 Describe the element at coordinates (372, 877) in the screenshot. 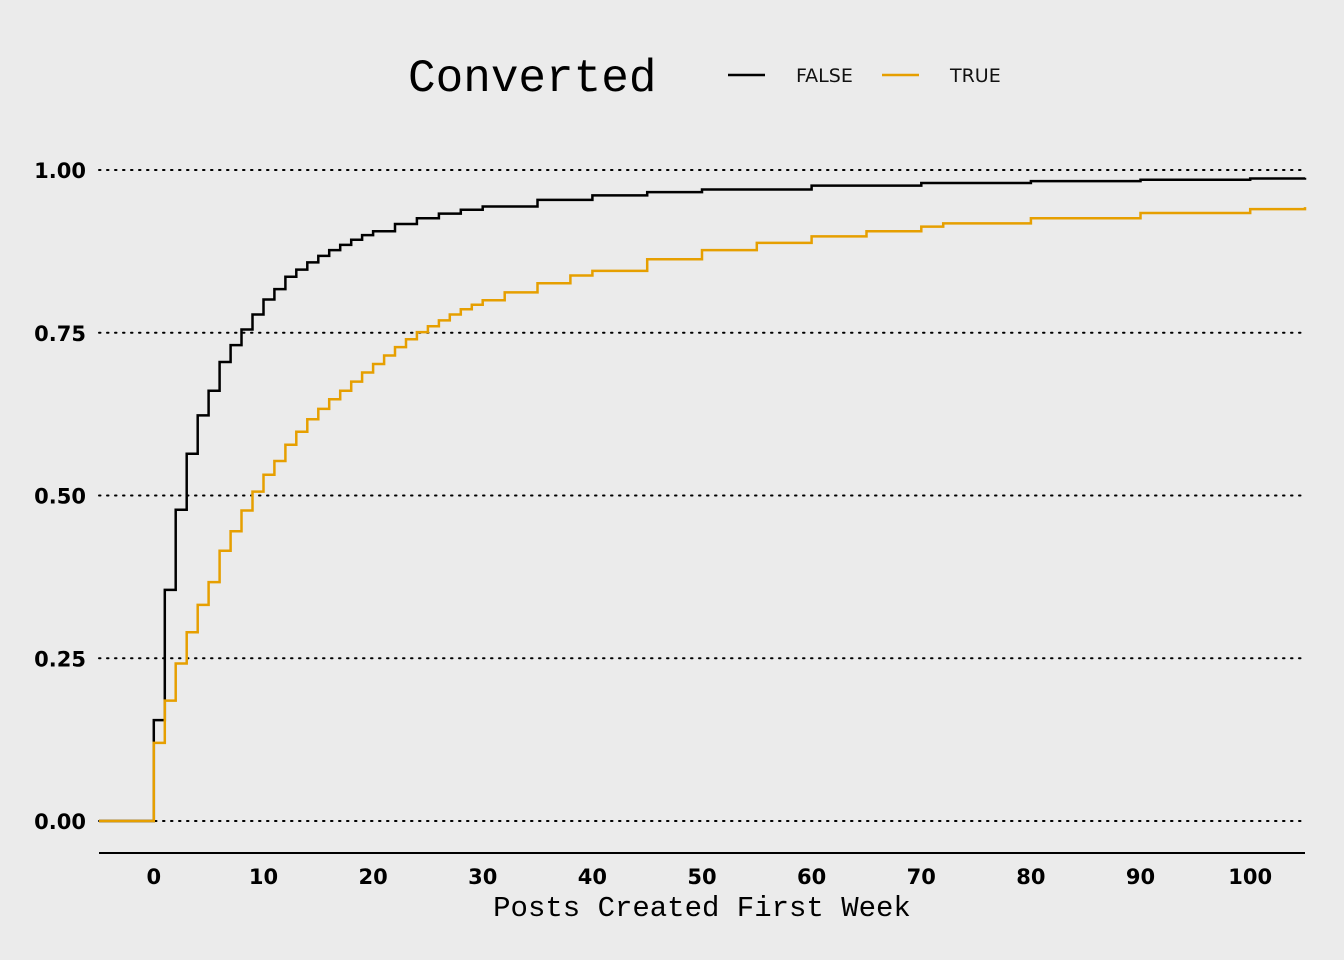

I see `x-tick-label: 20` at that location.